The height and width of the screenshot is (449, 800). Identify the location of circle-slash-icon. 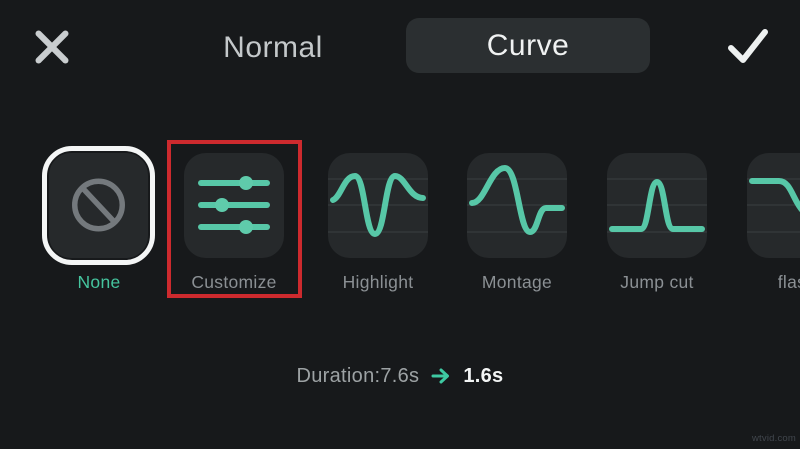
(98, 205).